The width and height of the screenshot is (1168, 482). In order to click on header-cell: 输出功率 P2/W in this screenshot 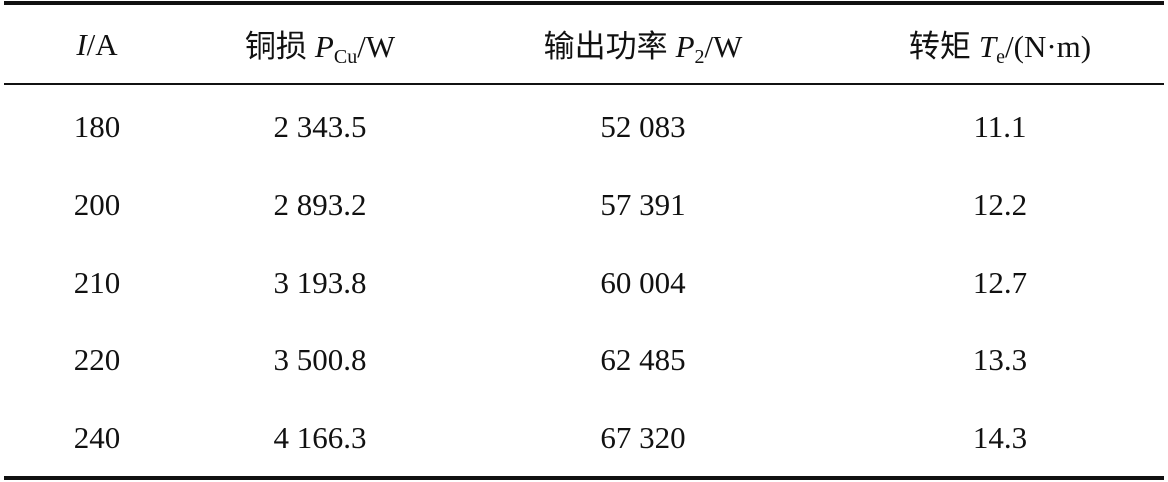, I will do `click(643, 45)`.